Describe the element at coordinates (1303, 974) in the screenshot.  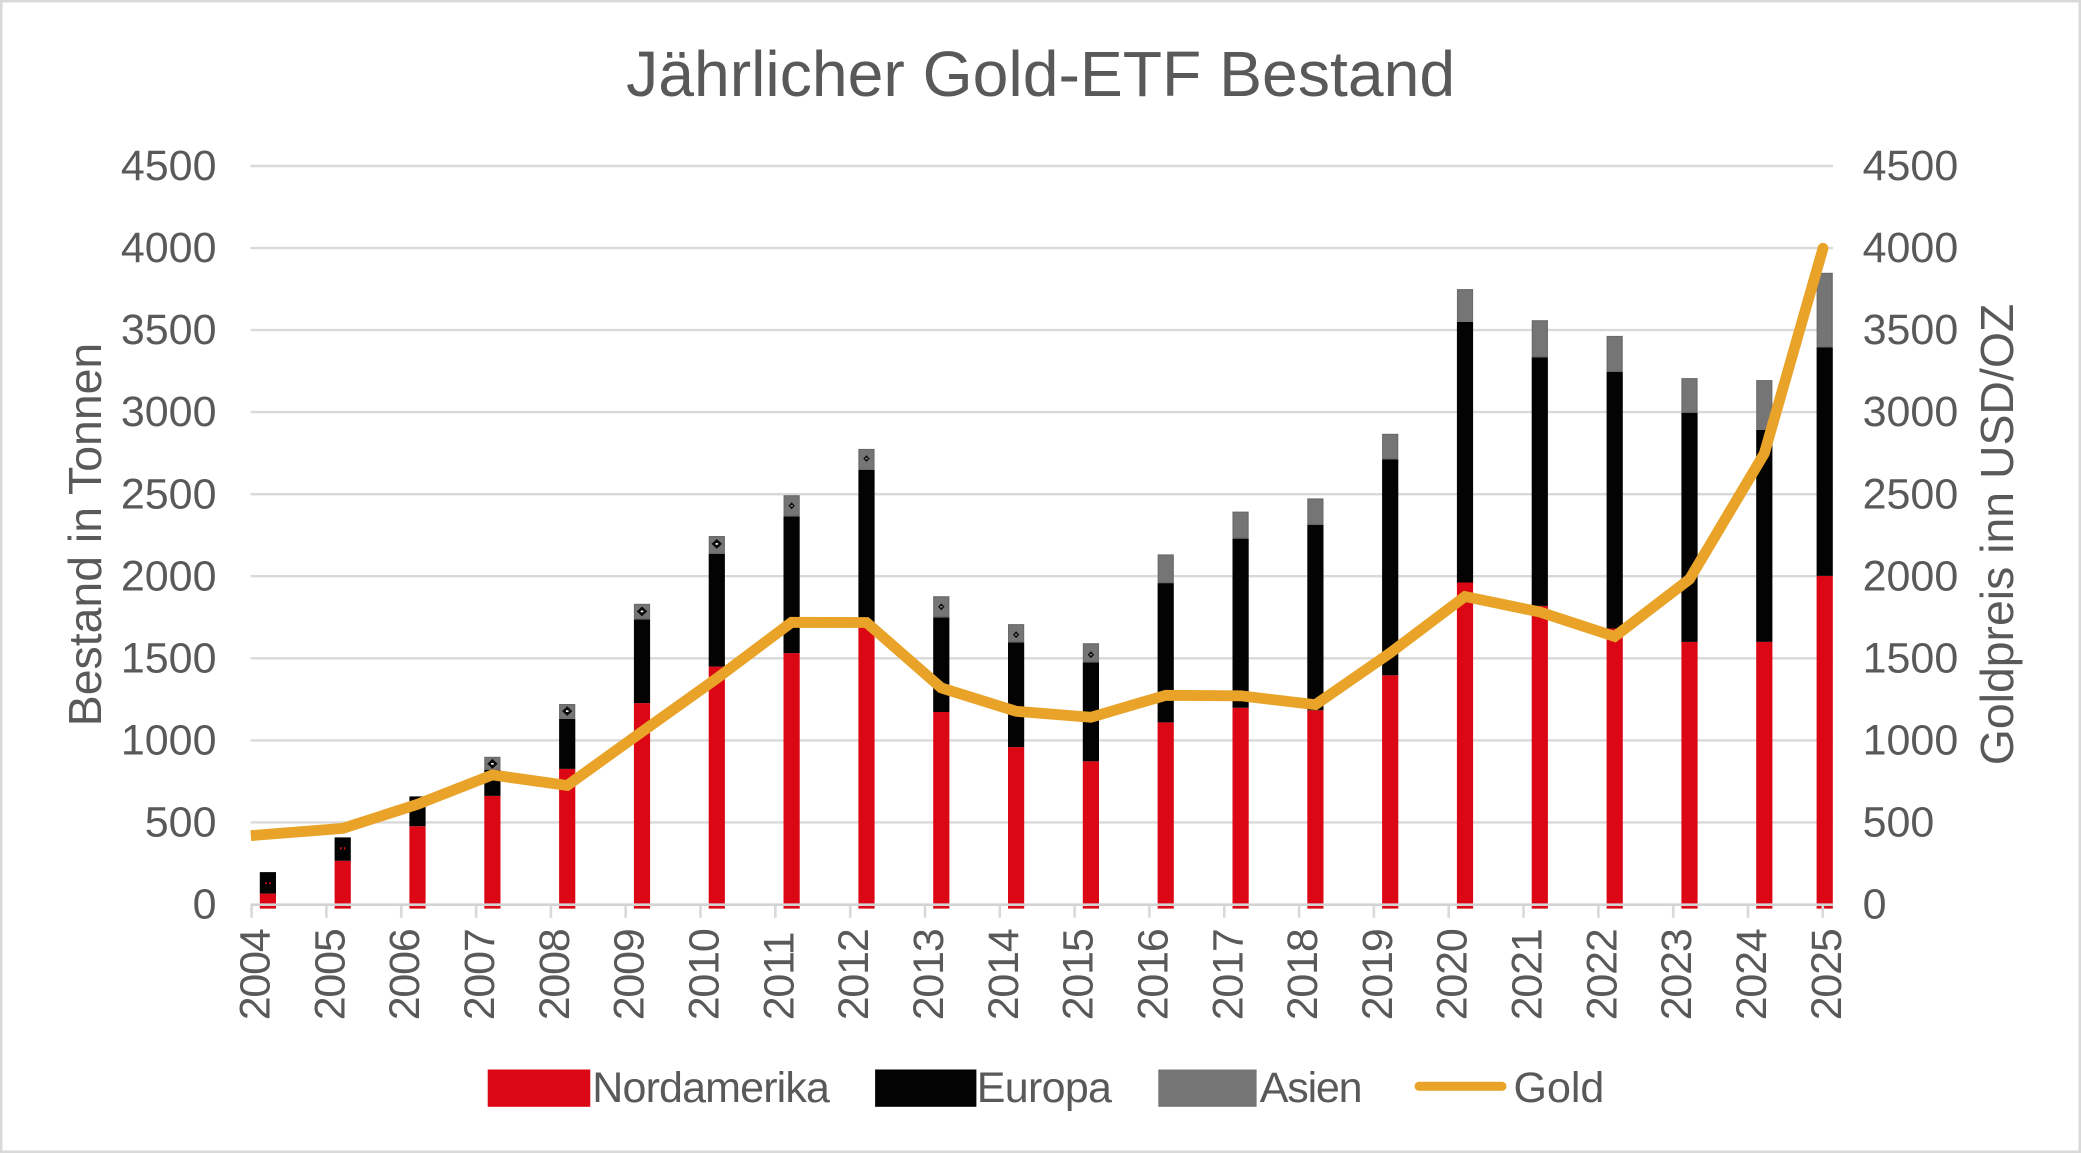
I see `svg-text: 2018` at that location.